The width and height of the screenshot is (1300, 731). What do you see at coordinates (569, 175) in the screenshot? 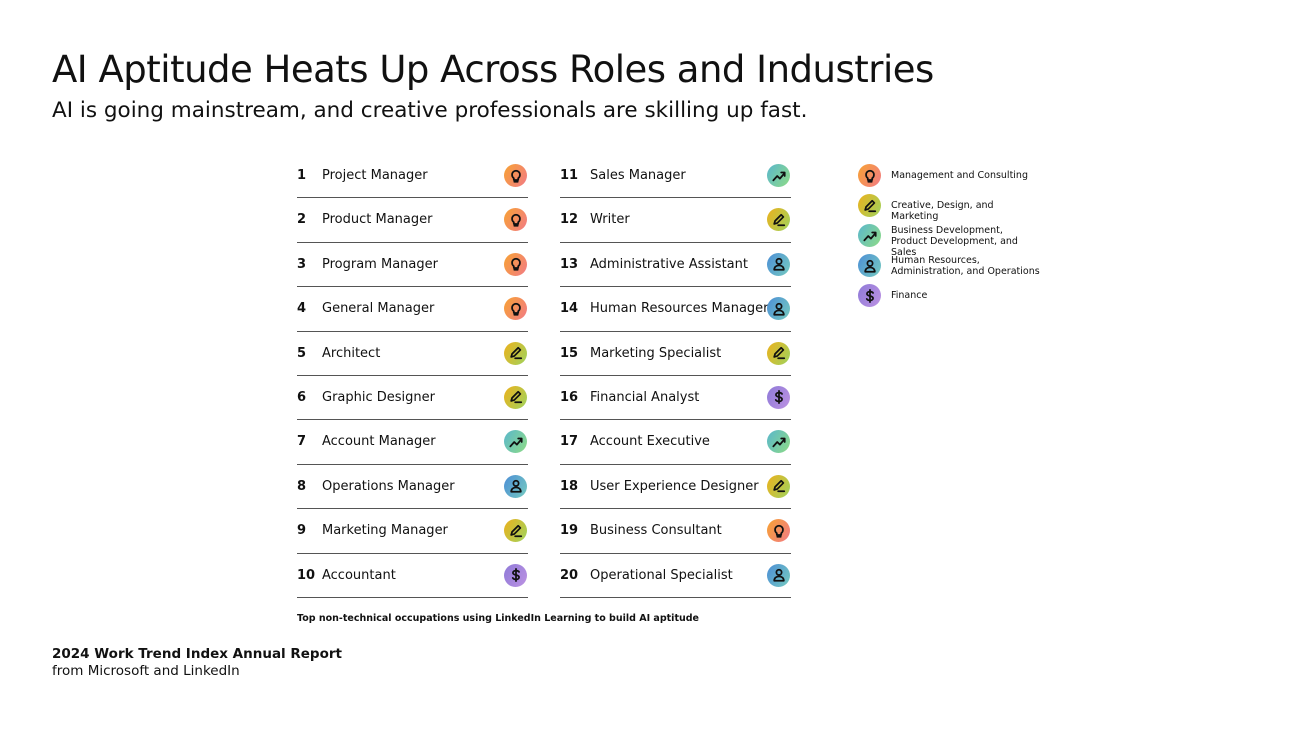
I see `role-rank: 11` at bounding box center [569, 175].